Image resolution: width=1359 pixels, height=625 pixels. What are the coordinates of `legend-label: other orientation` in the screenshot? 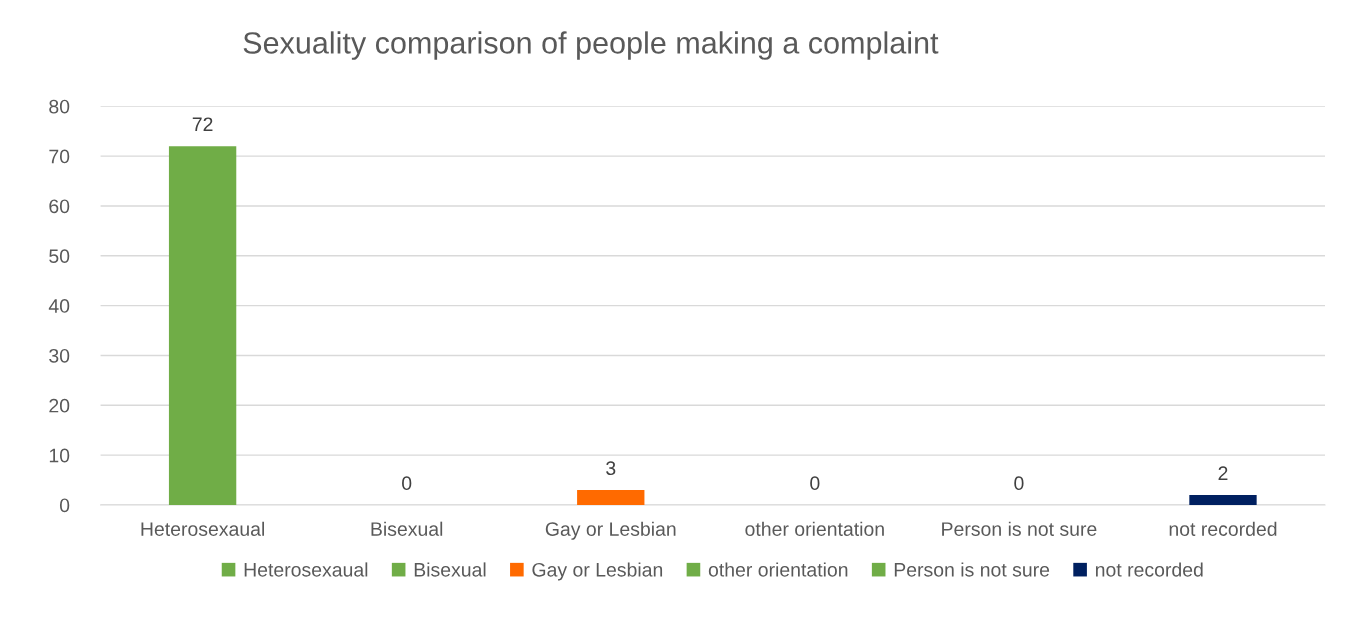 It's located at (778, 569).